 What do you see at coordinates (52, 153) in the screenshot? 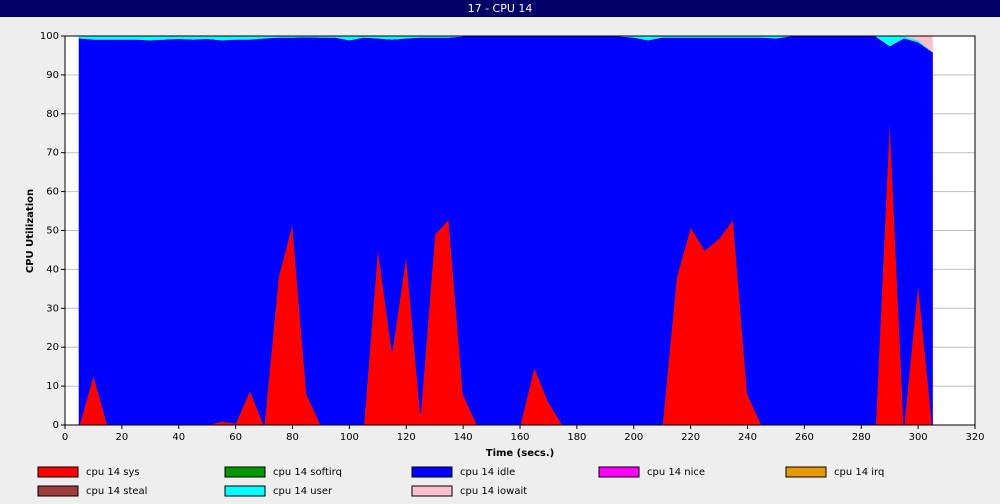
I see `y-tick-label: 70` at bounding box center [52, 153].